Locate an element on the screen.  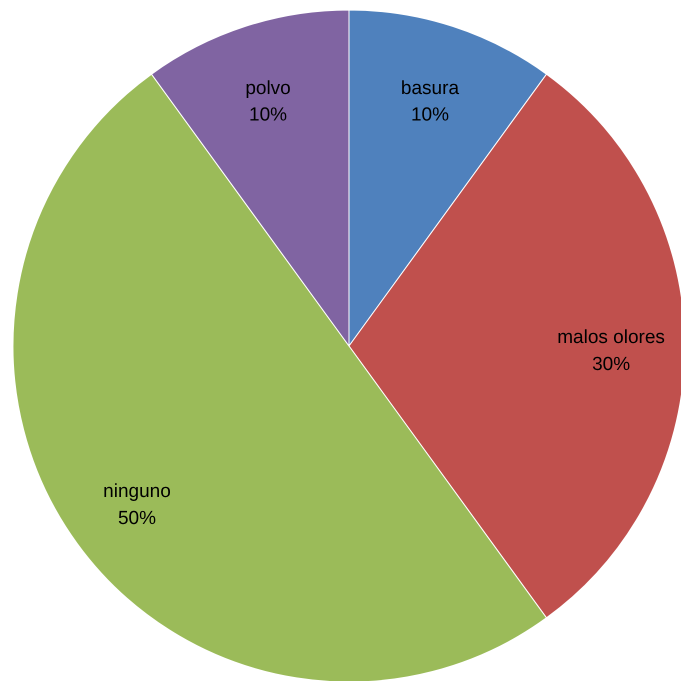
data-label: 30% is located at coordinates (611, 364).